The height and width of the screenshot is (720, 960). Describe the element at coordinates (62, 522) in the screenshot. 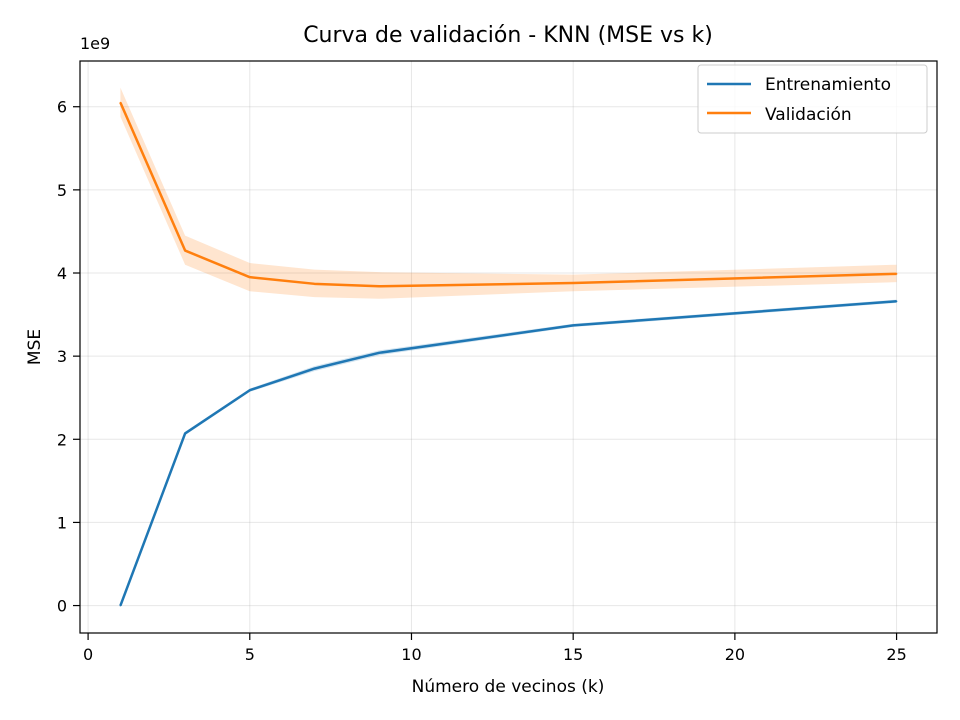

I see `y-tick-label: 1` at that location.